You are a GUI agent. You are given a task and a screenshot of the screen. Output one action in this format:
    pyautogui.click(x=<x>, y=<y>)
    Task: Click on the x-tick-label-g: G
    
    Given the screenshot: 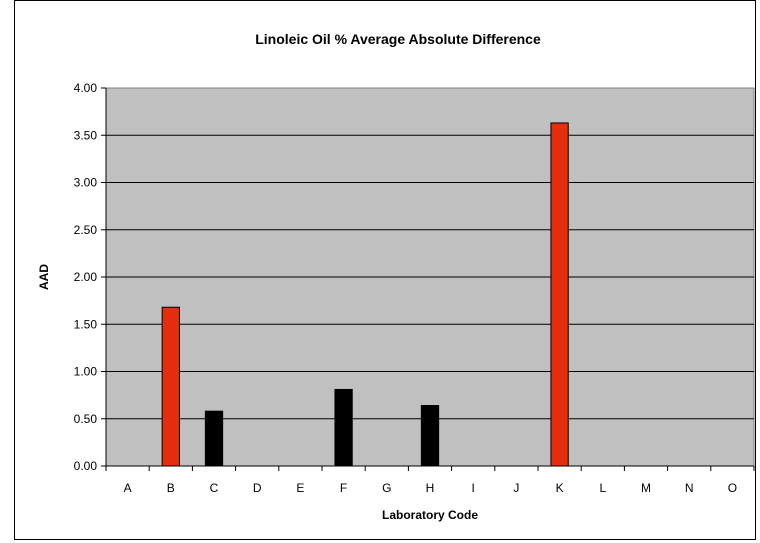 What is the action you would take?
    pyautogui.click(x=386, y=488)
    